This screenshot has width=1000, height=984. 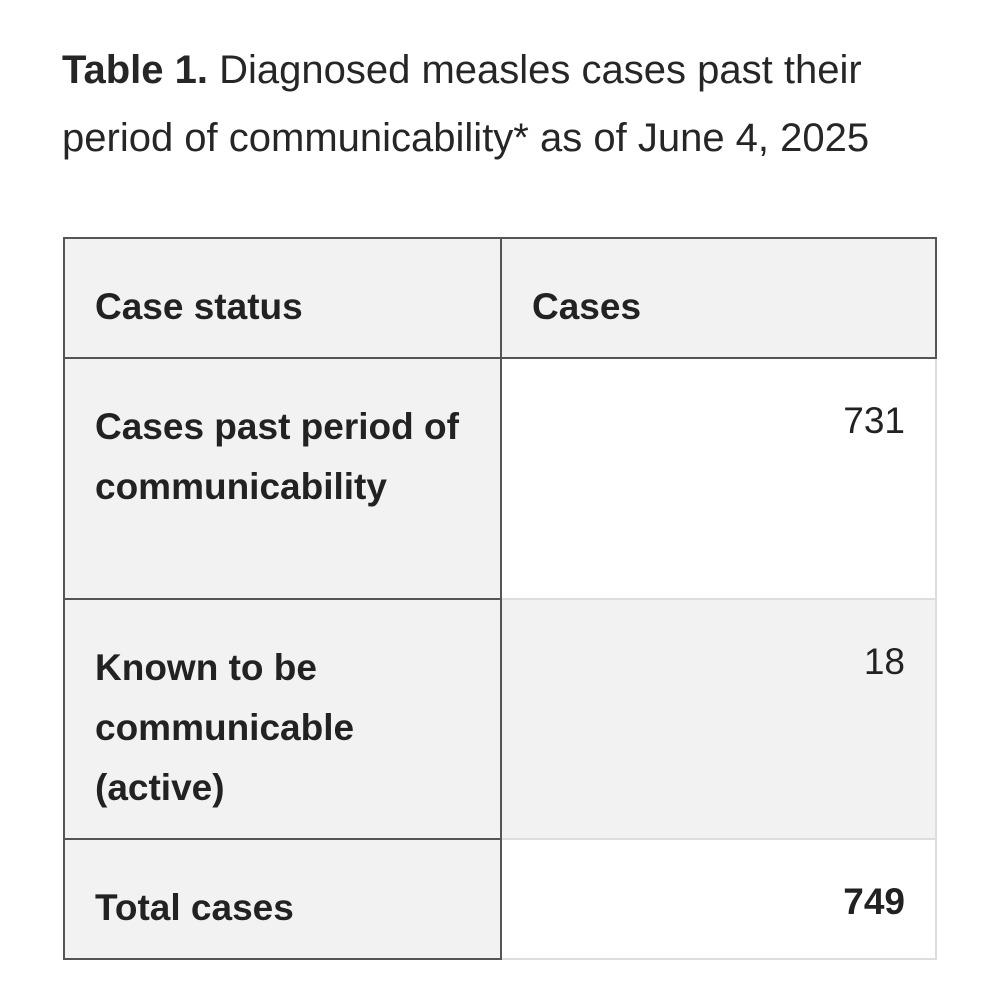 What do you see at coordinates (718, 478) in the screenshot?
I see `cell-cases-past-communicability: 731` at bounding box center [718, 478].